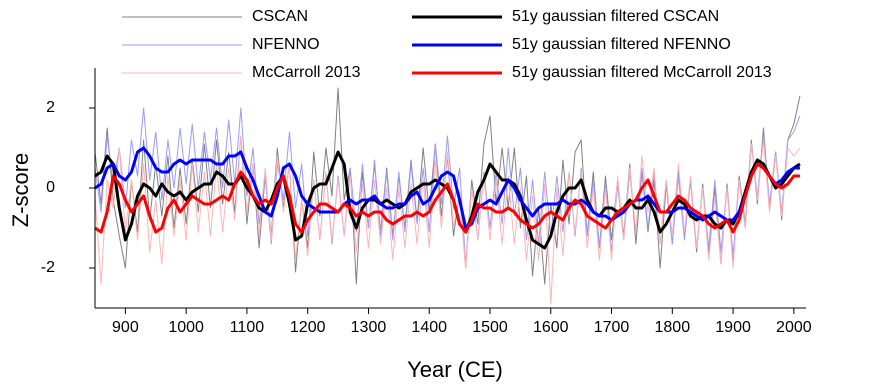  I want to click on legend-label: 51y gaussian filtered NFENNO, so click(621, 44).